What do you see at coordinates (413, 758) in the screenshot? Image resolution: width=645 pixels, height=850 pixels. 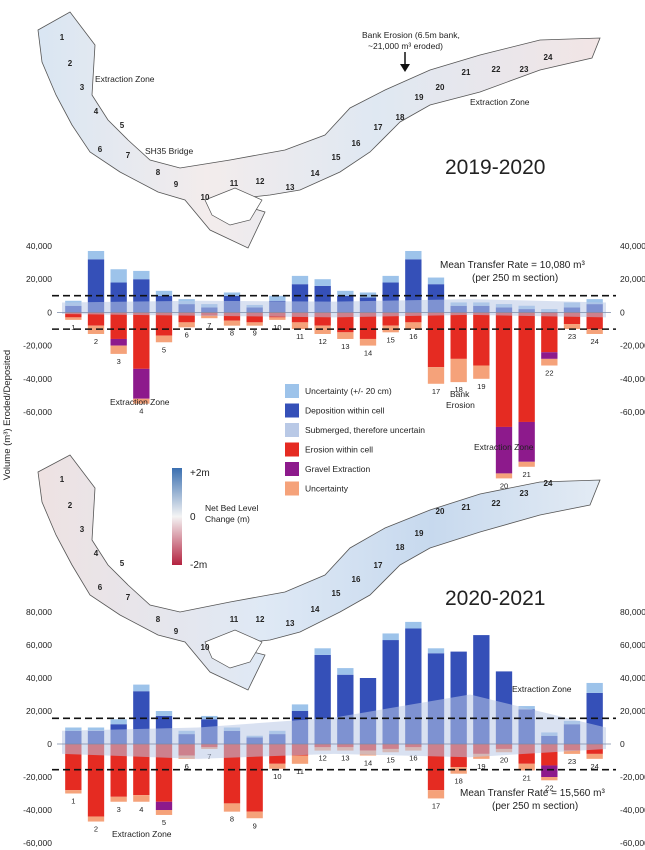 I see `x-category-label: 16` at bounding box center [413, 758].